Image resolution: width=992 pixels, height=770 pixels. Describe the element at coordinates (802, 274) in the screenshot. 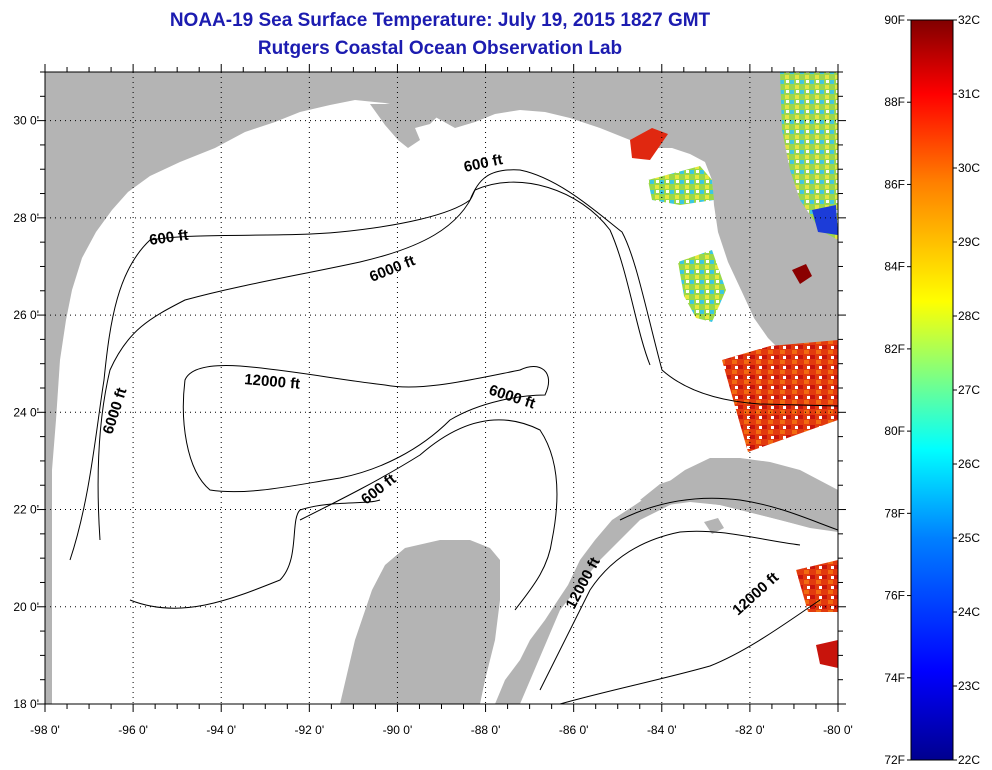

I see `sst-hotspot-okeechobee` at that location.